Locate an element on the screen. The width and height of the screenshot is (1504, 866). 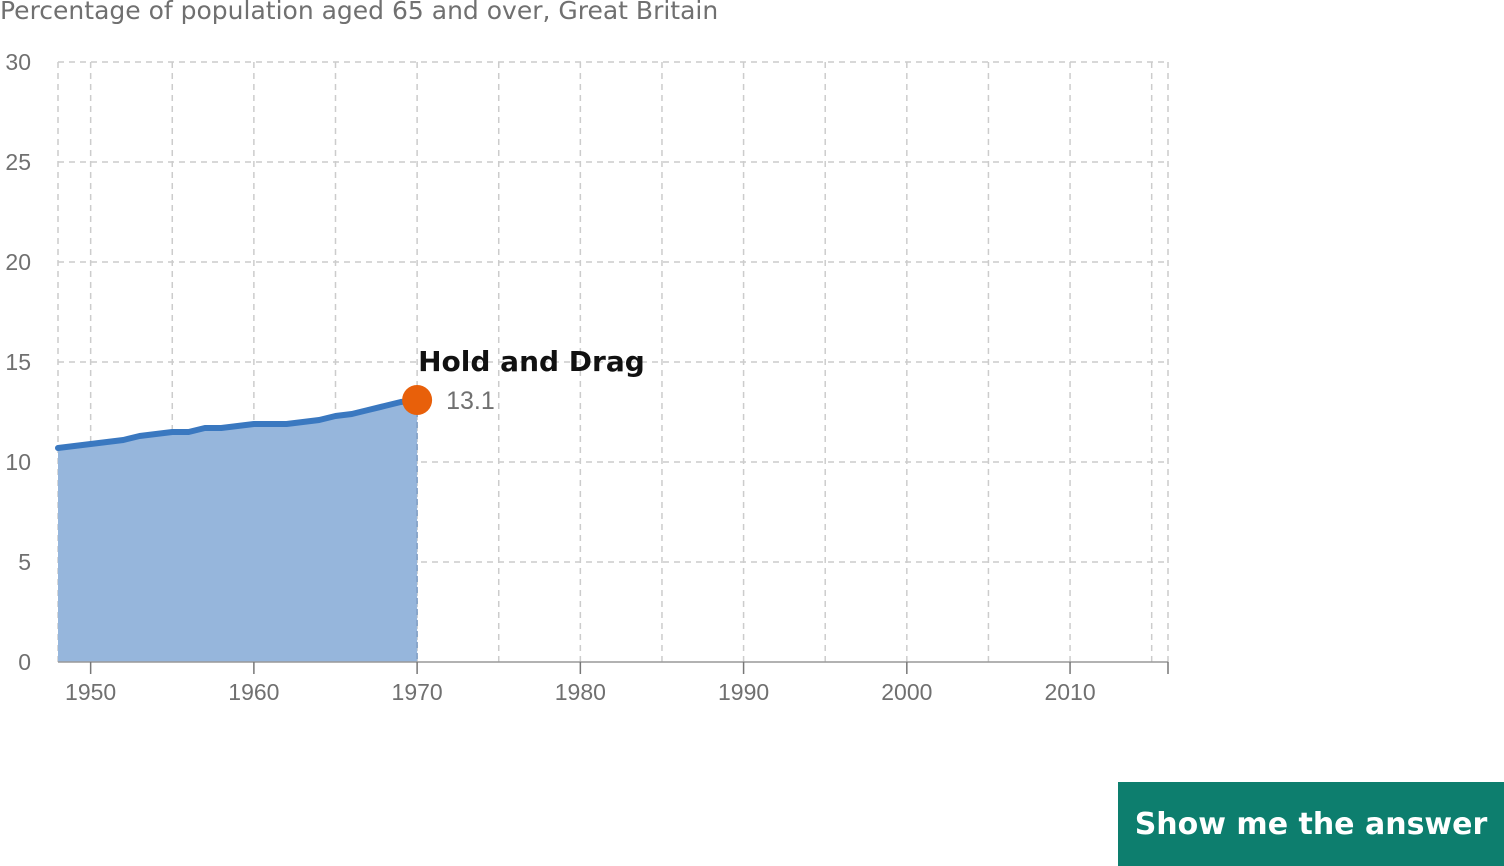
show-answer-button: Show me the answer is located at coordinates (1311, 824).